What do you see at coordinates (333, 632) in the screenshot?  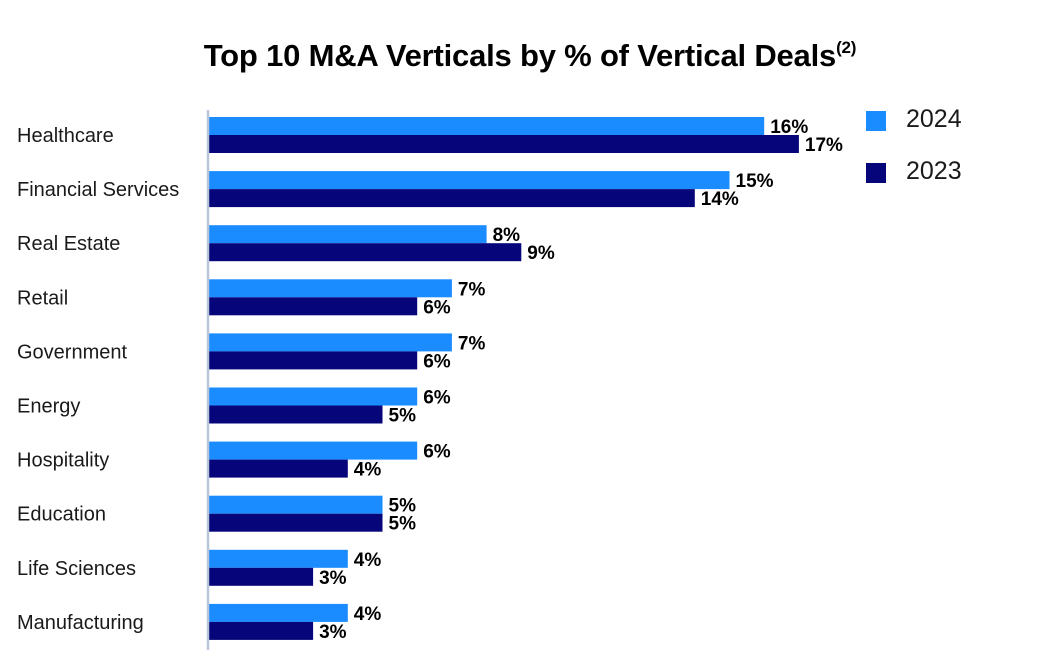 I see `value-label-2023-manufacturing: 3%` at bounding box center [333, 632].